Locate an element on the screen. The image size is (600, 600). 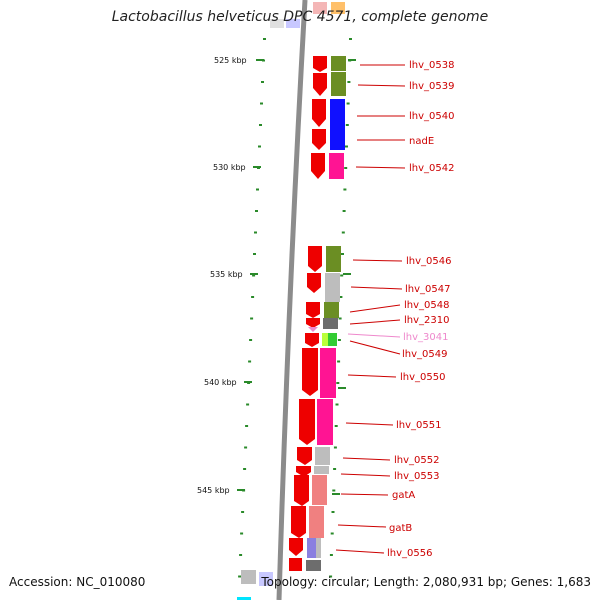
gene-label: lhv_0548 is located at coordinates (426, 305).